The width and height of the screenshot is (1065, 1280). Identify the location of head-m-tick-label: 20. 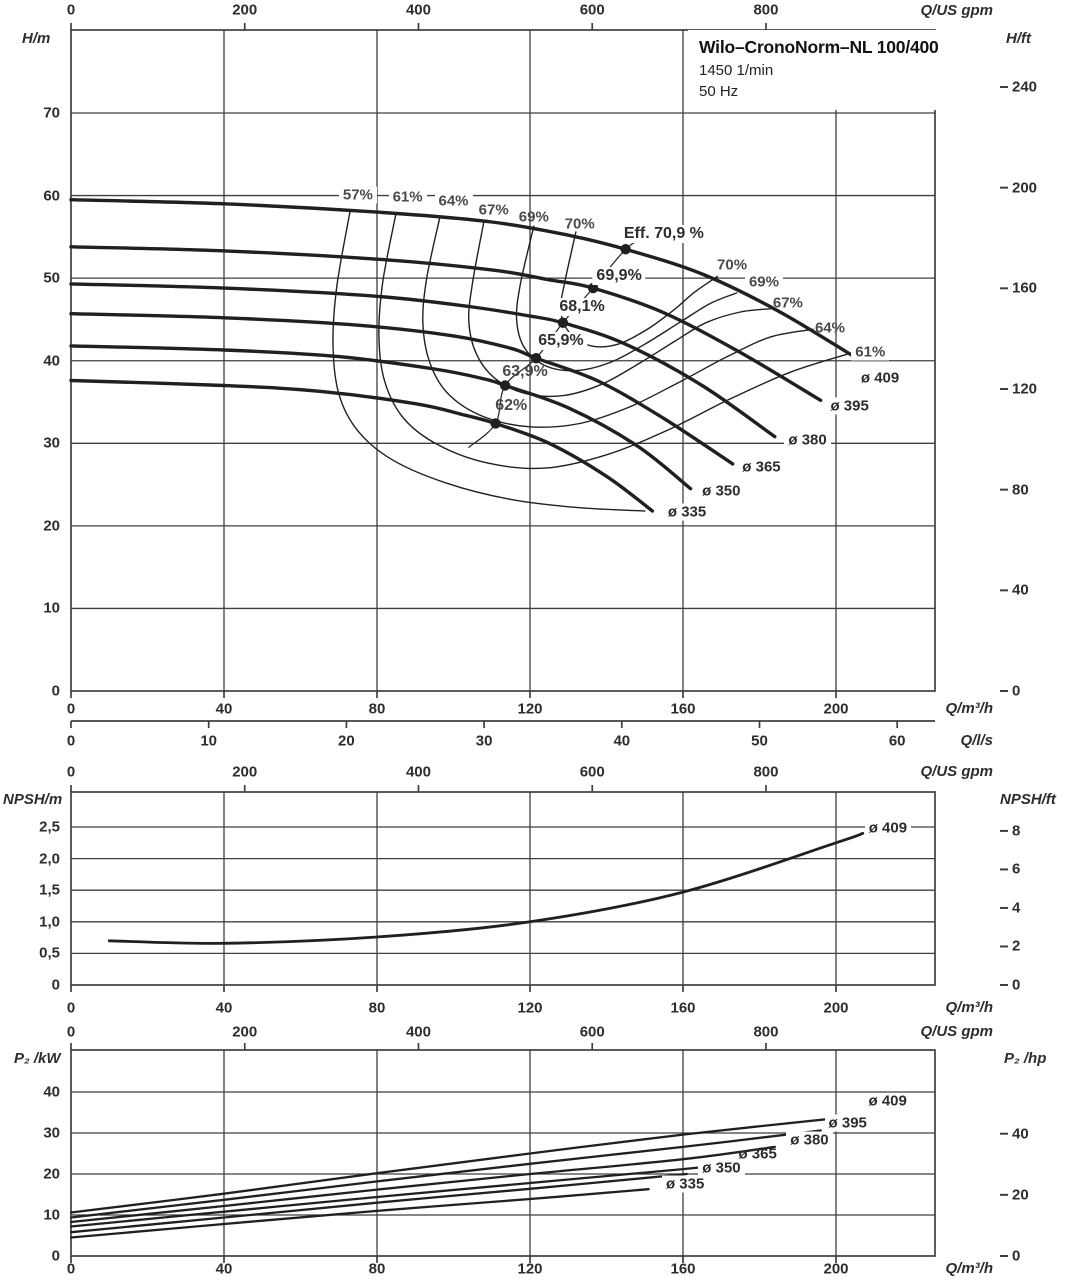
(51, 526).